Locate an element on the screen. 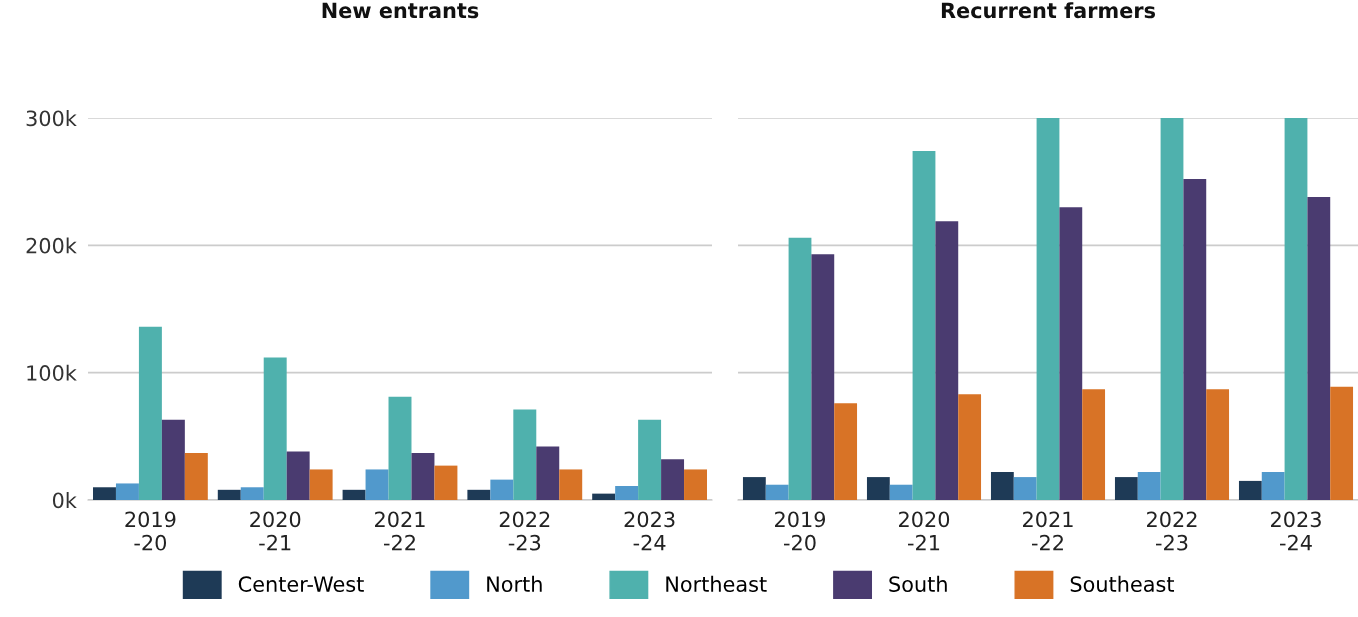 The height and width of the screenshot is (617, 1358). y-tick-label: 200k is located at coordinates (51, 245).